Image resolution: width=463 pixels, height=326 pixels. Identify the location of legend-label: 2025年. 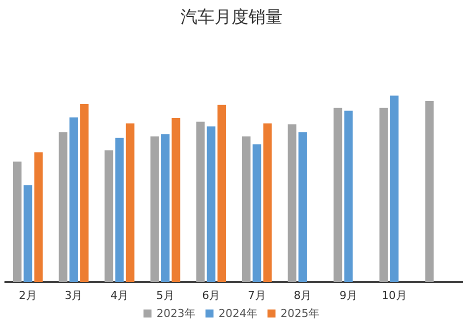
(300, 313).